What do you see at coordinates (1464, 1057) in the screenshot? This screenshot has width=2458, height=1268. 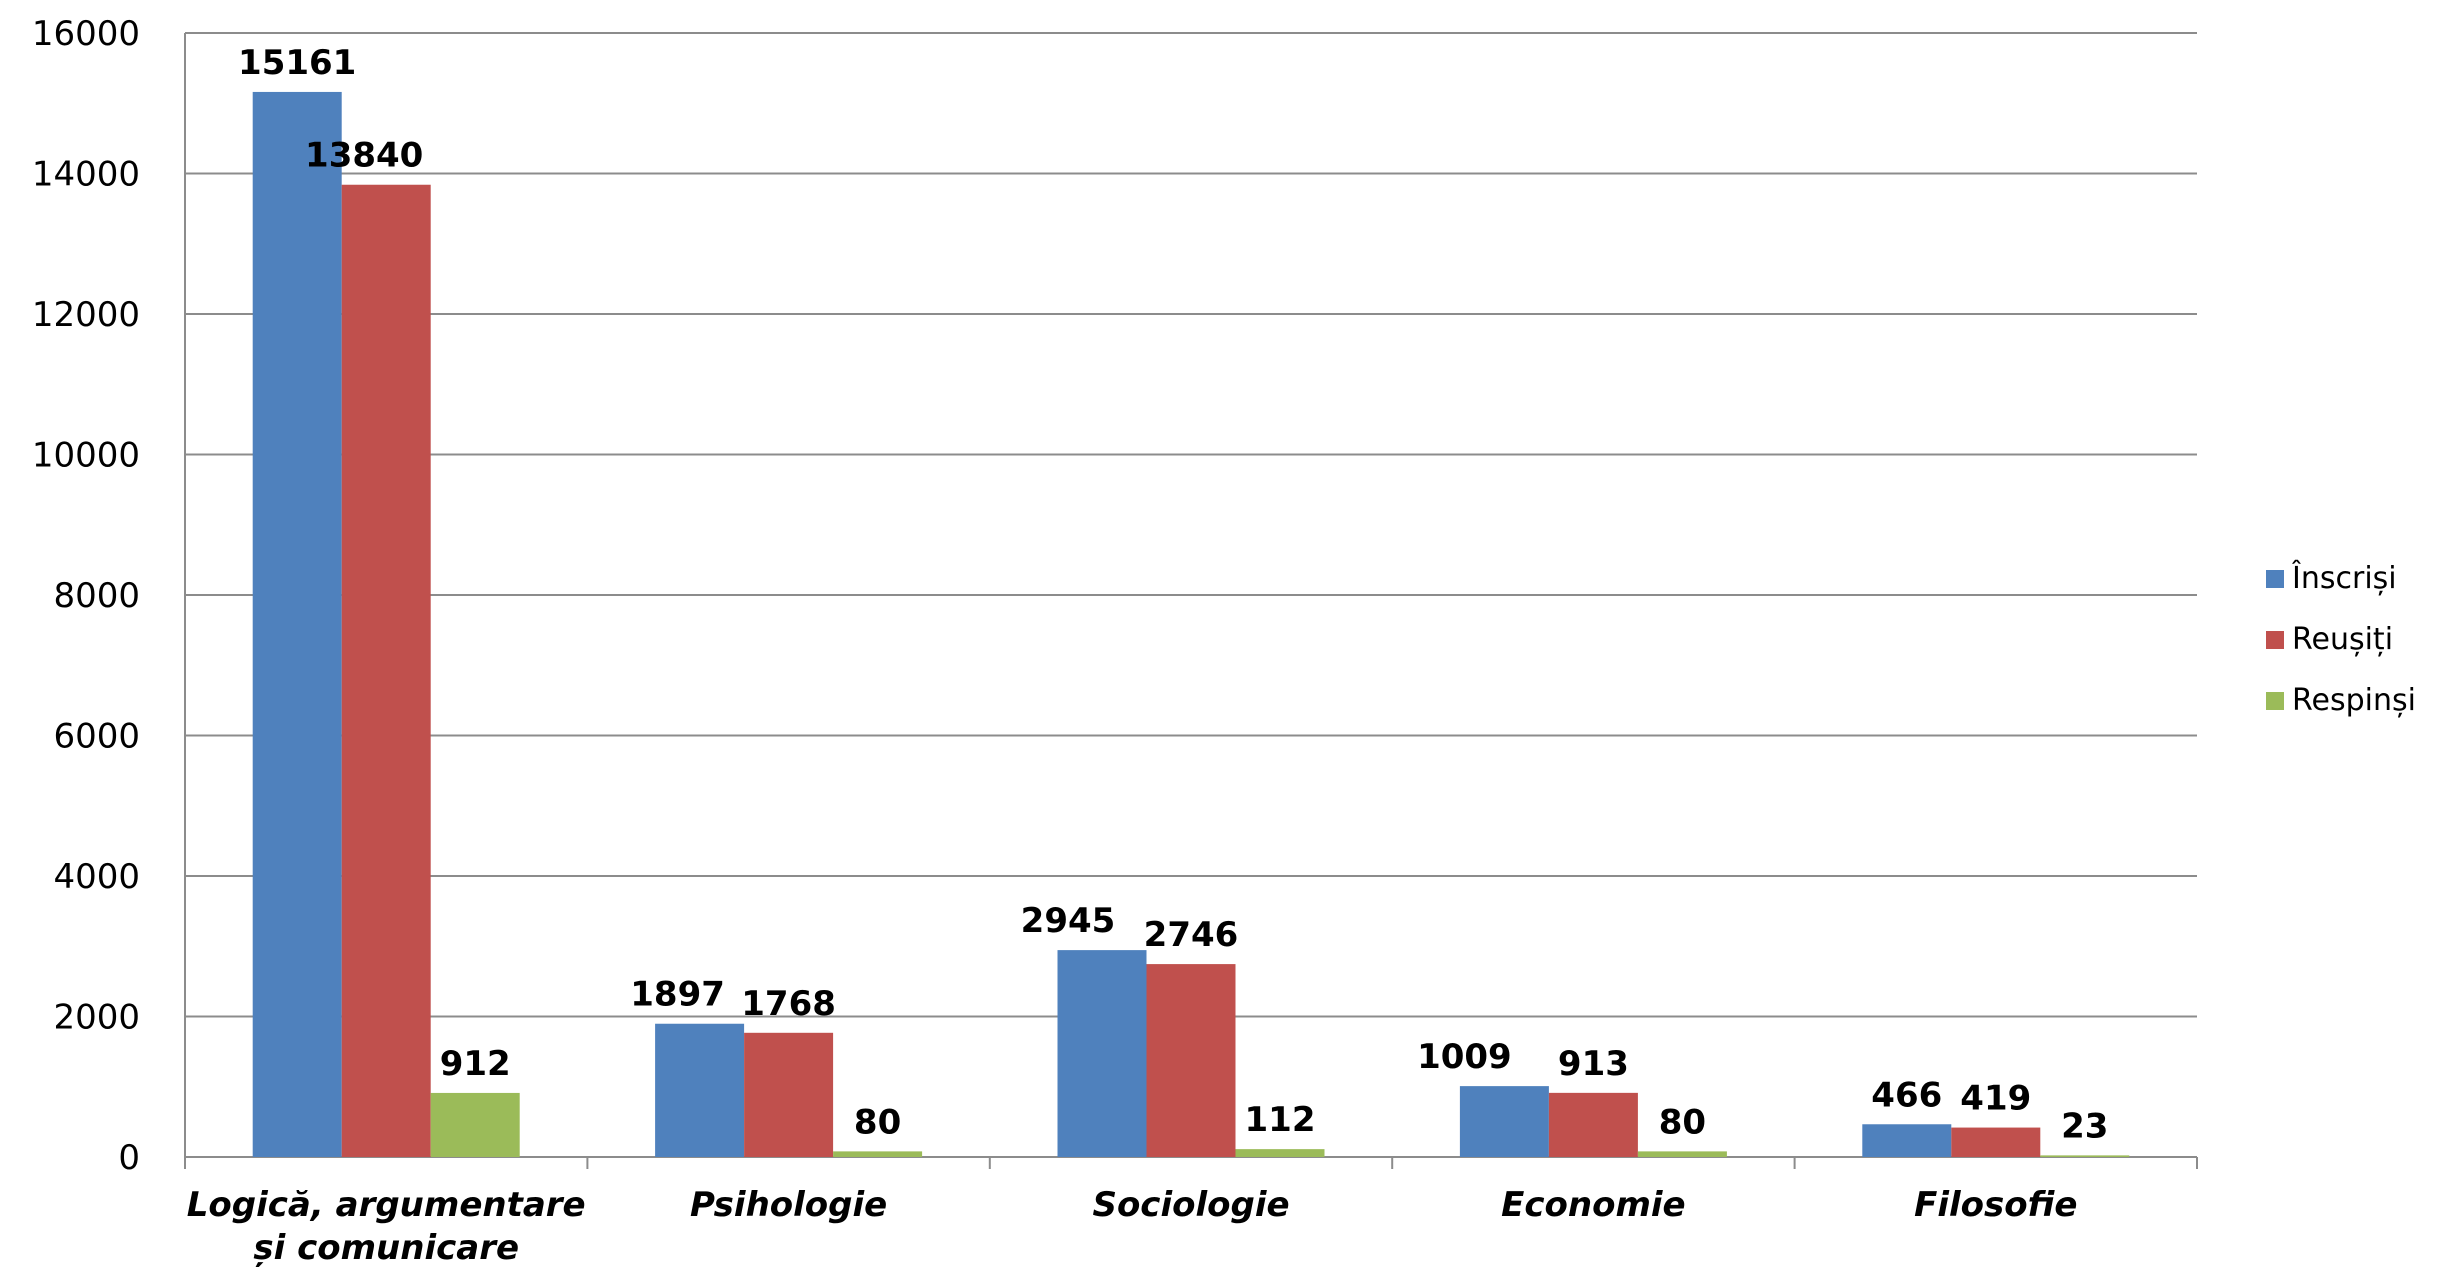 I see `data-label: 1009` at bounding box center [1464, 1057].